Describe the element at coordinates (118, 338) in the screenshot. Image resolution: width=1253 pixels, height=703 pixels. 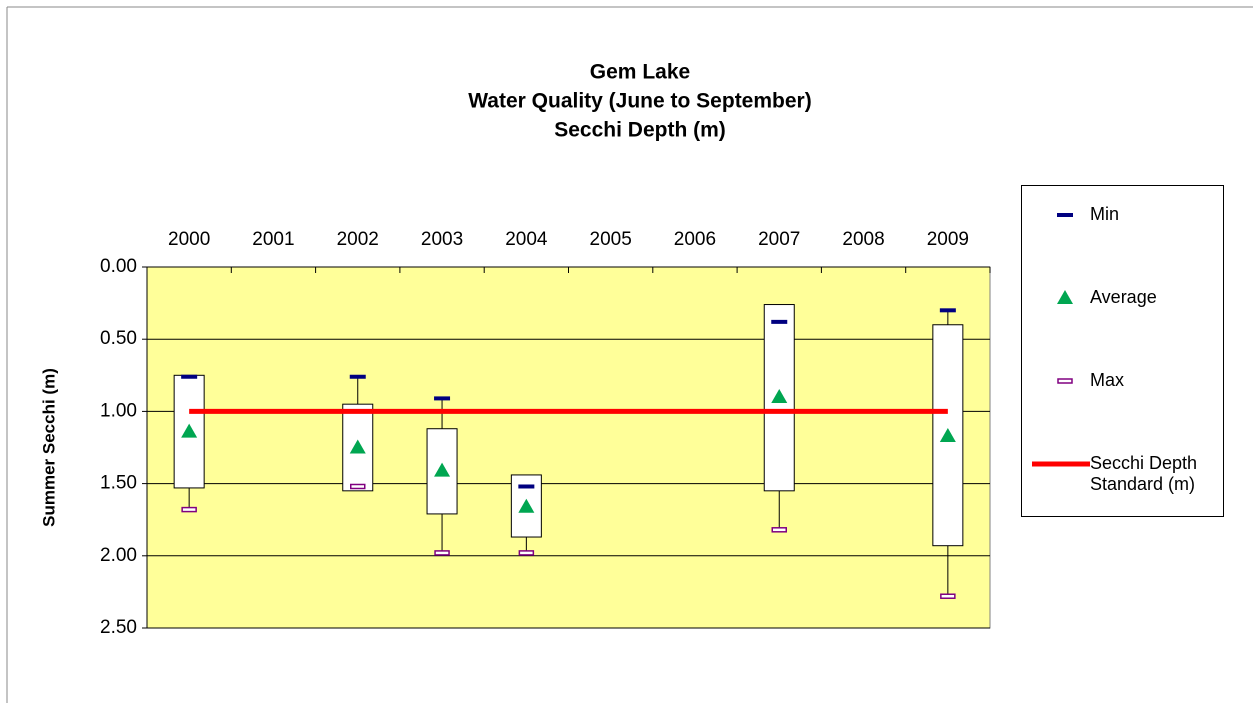
I see `y-tick-label: 0.50` at that location.